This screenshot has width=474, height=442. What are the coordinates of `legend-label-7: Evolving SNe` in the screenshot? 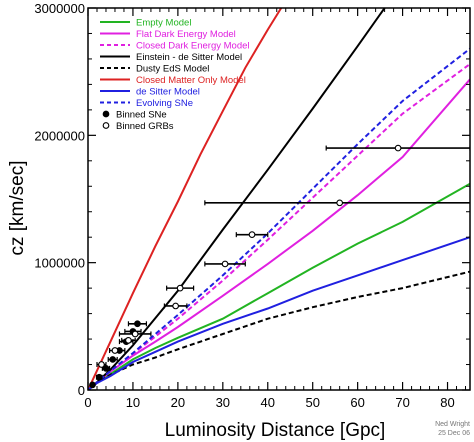 It's located at (164, 103).